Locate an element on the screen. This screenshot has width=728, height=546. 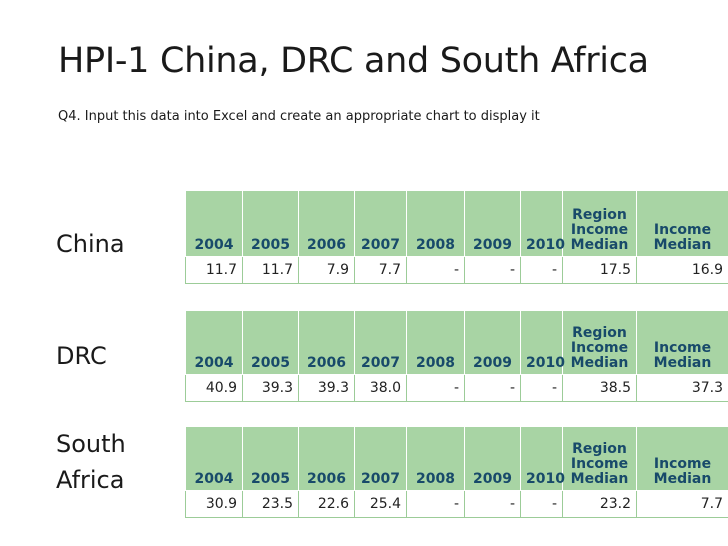
value-cell: 38.0 is located at coordinates (380, 388).